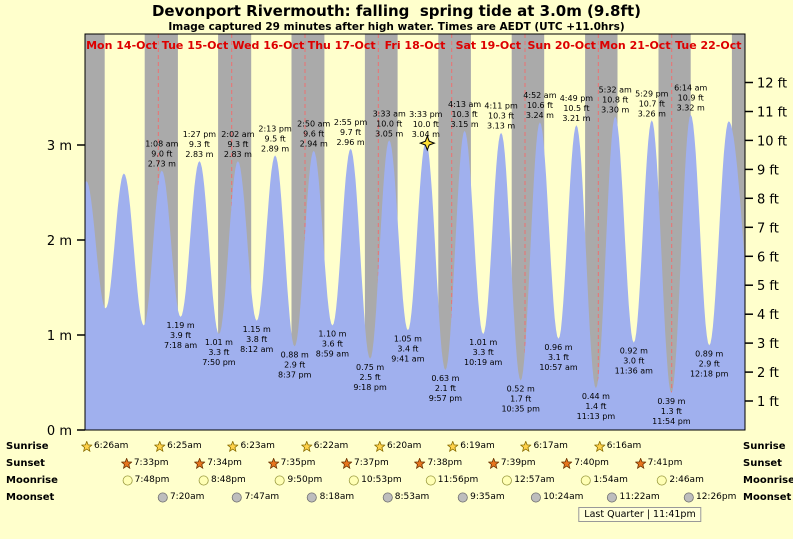  Describe the element at coordinates (426, 114) in the screenshot. I see `high-tide-annotation: 3:33 pm` at that location.